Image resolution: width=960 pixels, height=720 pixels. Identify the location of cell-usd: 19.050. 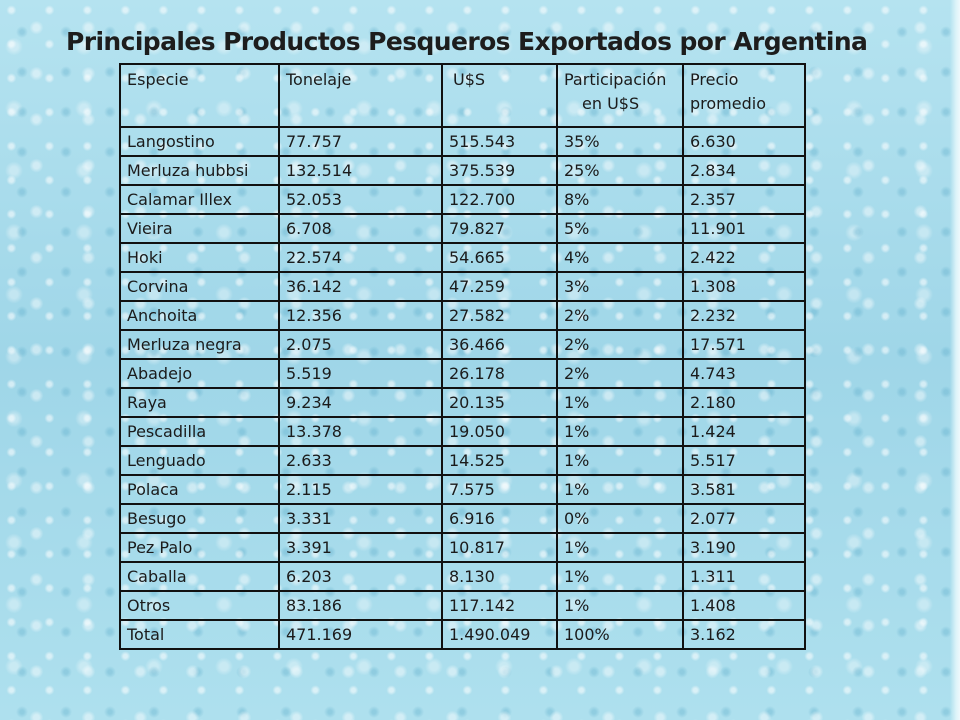
(499, 431).